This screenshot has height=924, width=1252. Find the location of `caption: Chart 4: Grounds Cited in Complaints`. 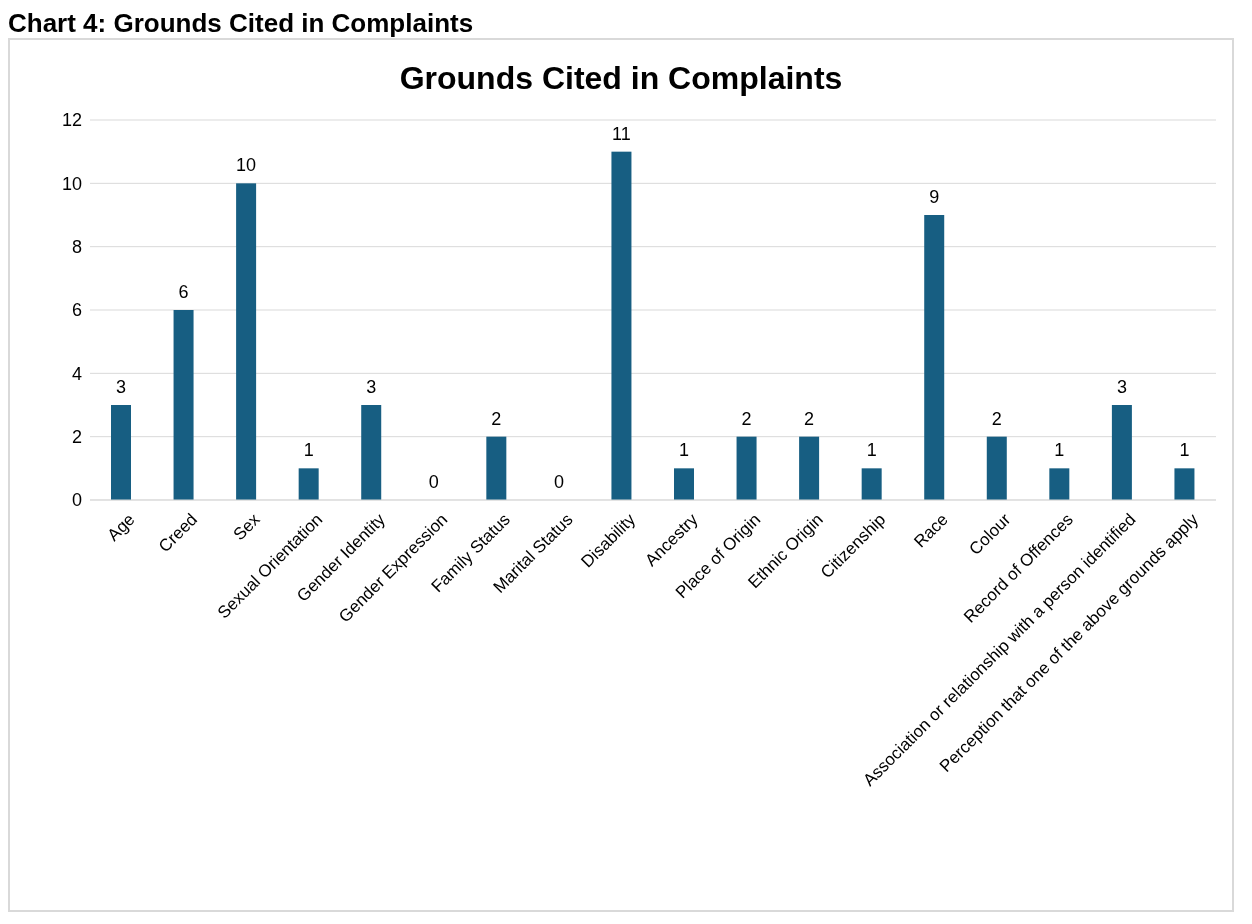

caption: Chart 4: Grounds Cited in Complaints is located at coordinates (241, 23).